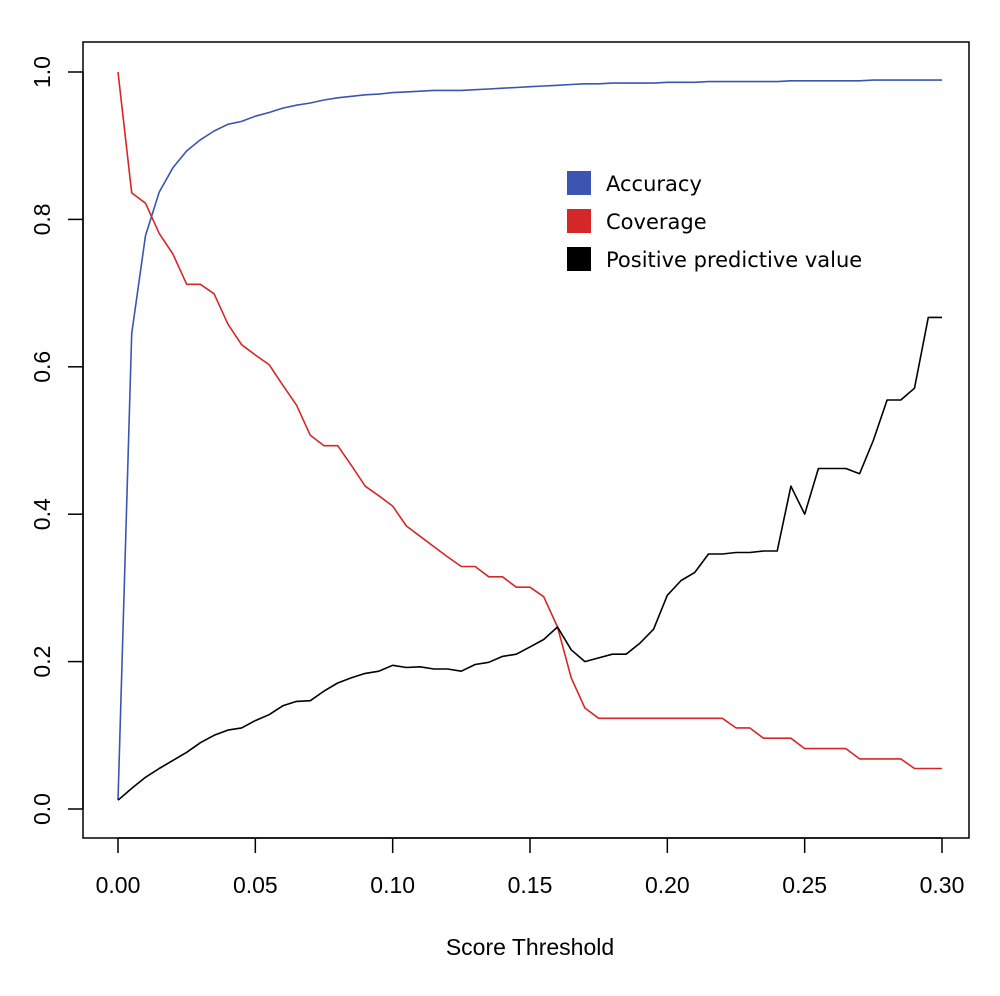  Describe the element at coordinates (118, 885) in the screenshot. I see `x-tick-label: 0.00` at that location.